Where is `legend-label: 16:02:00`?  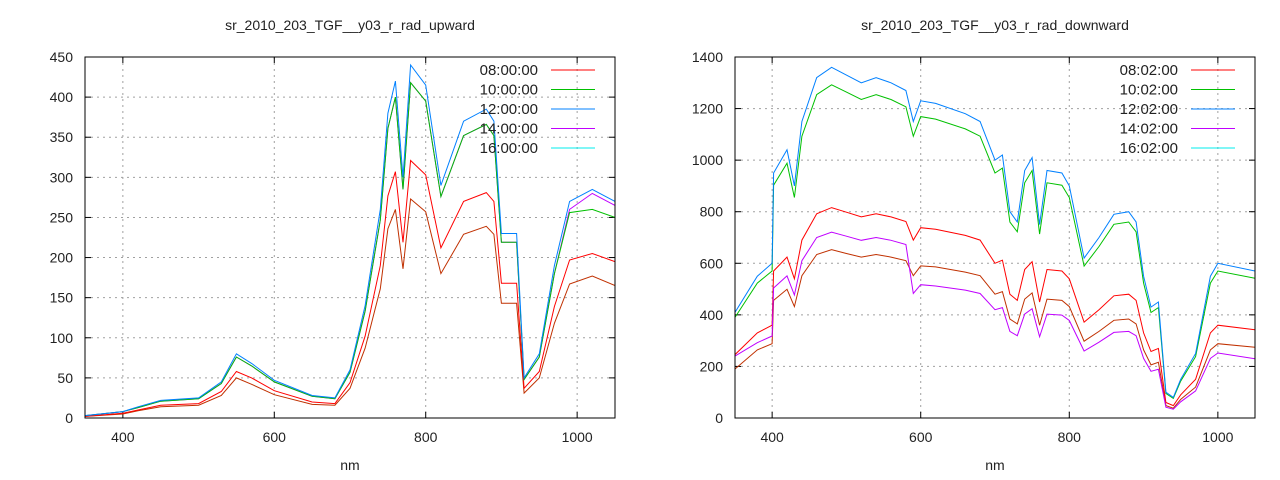
legend-label: 16:02:00 is located at coordinates (1149, 148).